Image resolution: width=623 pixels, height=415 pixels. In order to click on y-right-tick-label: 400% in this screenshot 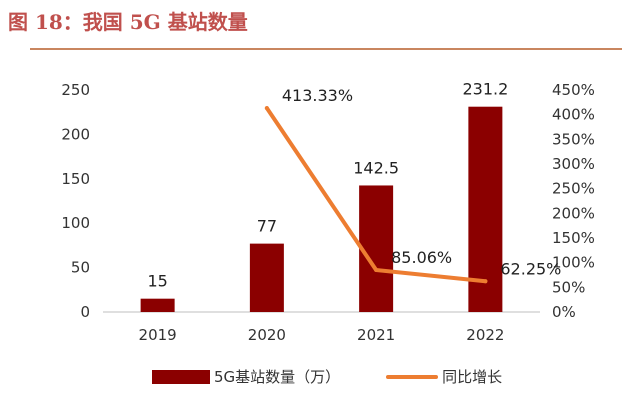, I will do `click(573, 115)`.